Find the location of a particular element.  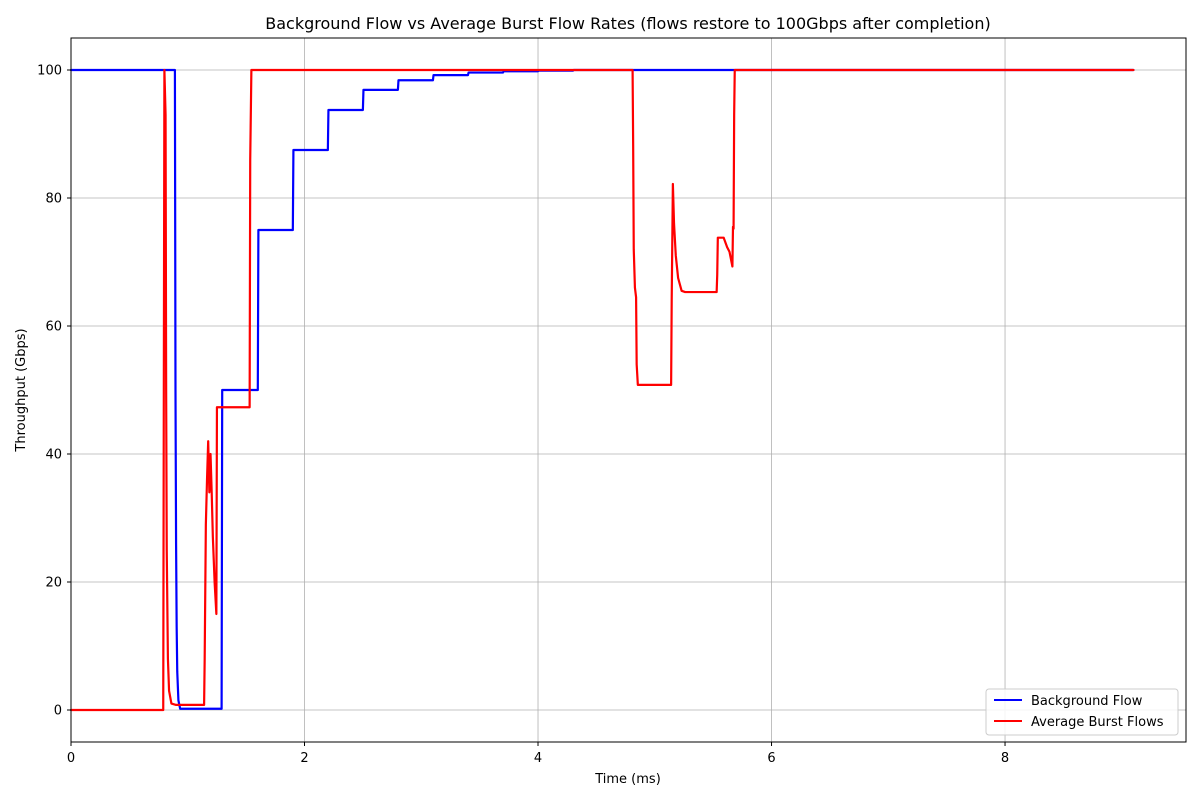

y-tick-label: 0 is located at coordinates (58, 711).